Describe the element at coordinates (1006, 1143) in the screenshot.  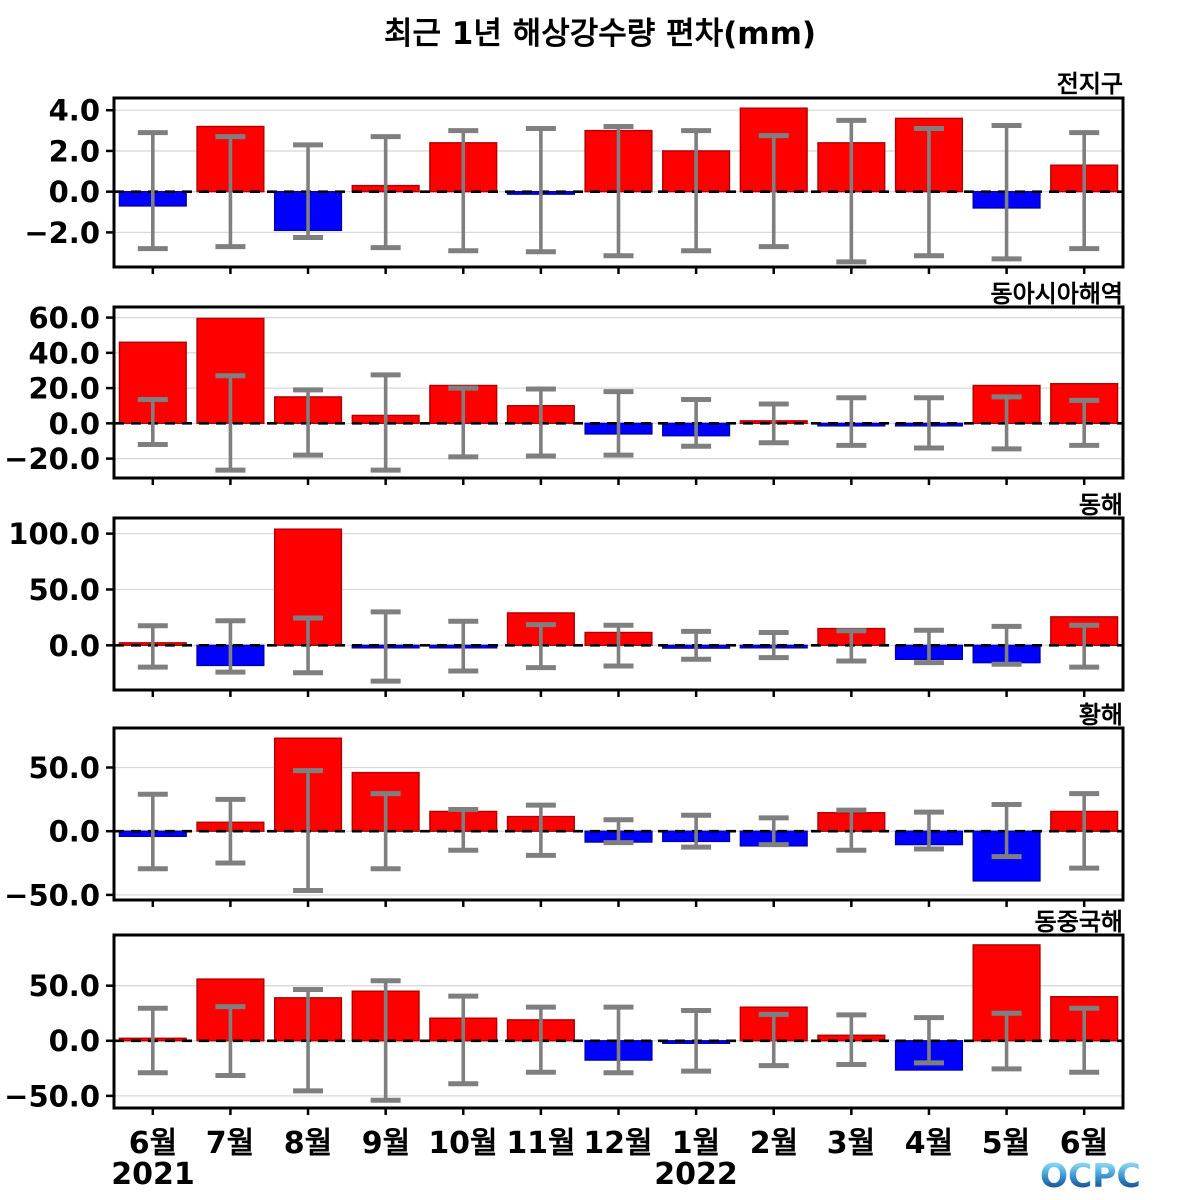
I see `x-tick-label: 5월` at that location.